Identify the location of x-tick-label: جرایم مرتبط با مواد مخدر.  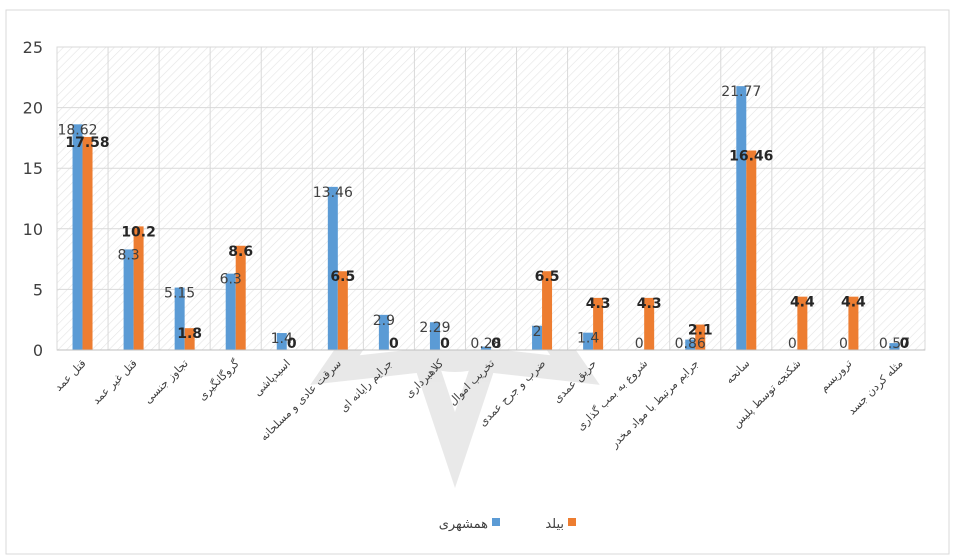
(654, 404).